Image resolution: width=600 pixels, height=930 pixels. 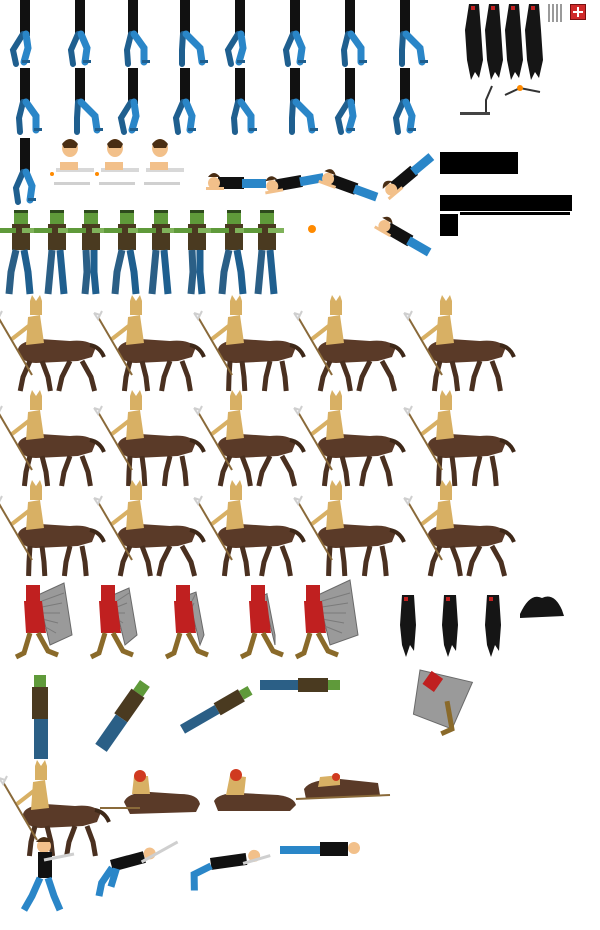 I want to click on zombie-walk-row, so click(x=142, y=252).